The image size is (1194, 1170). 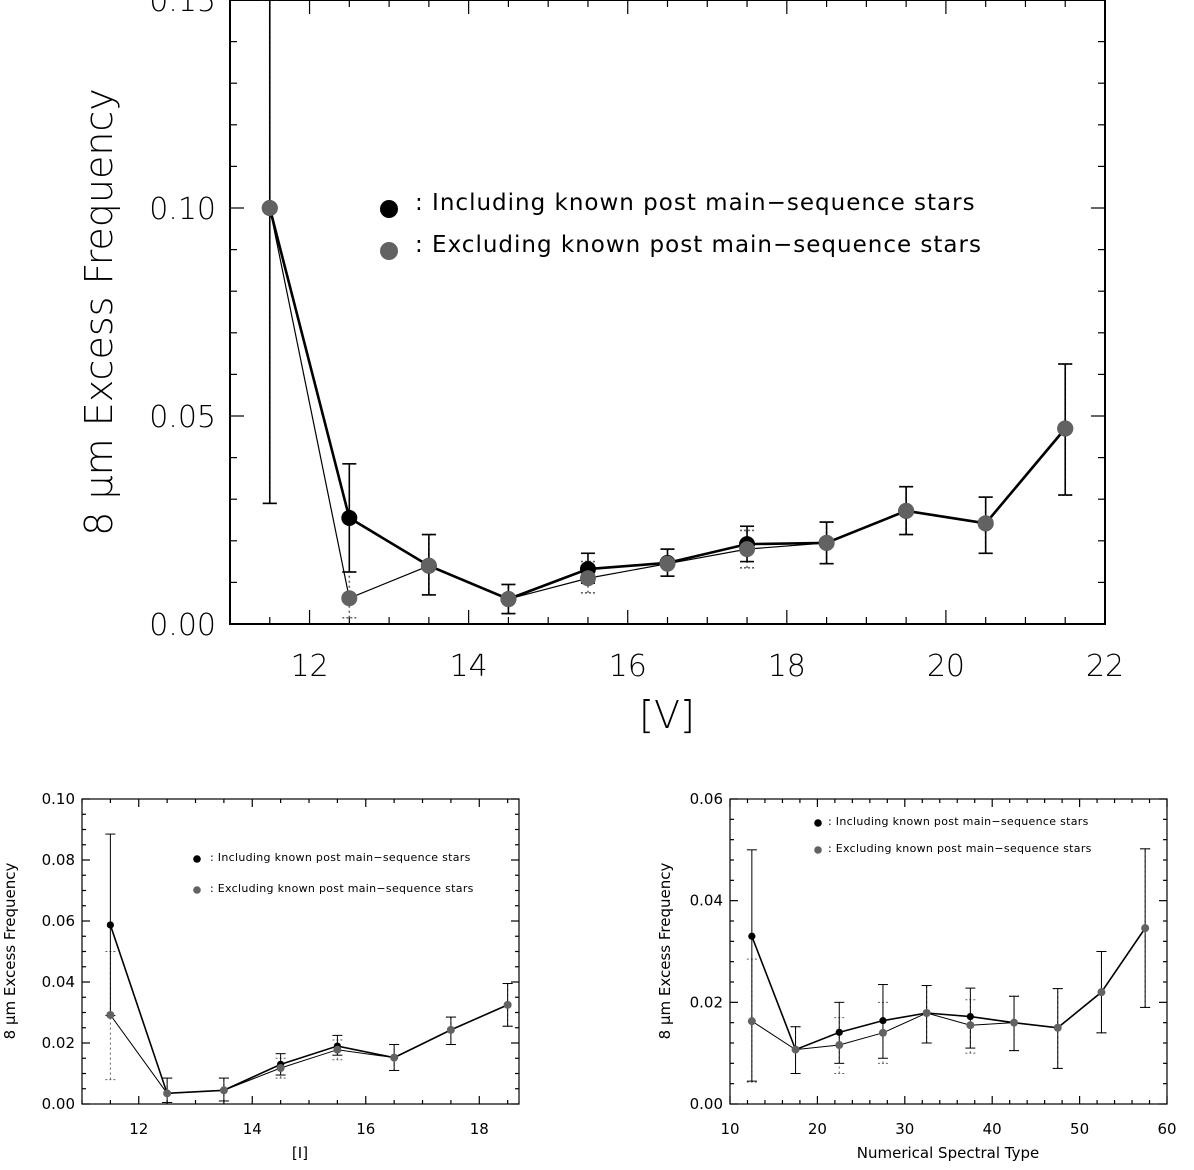 I want to click on legend-marker-excluding-bottom-right, so click(x=818, y=850).